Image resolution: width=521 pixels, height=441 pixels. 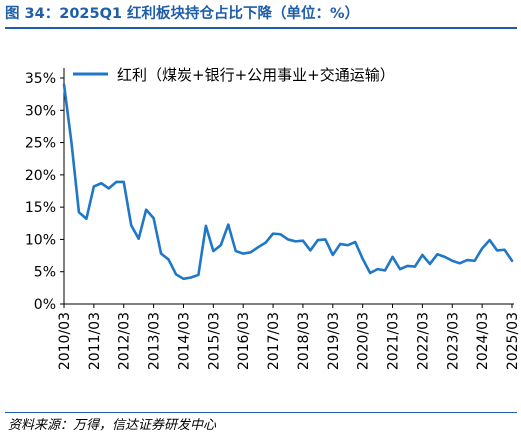 I want to click on y-tick-label: 30%, so click(x=40, y=111).